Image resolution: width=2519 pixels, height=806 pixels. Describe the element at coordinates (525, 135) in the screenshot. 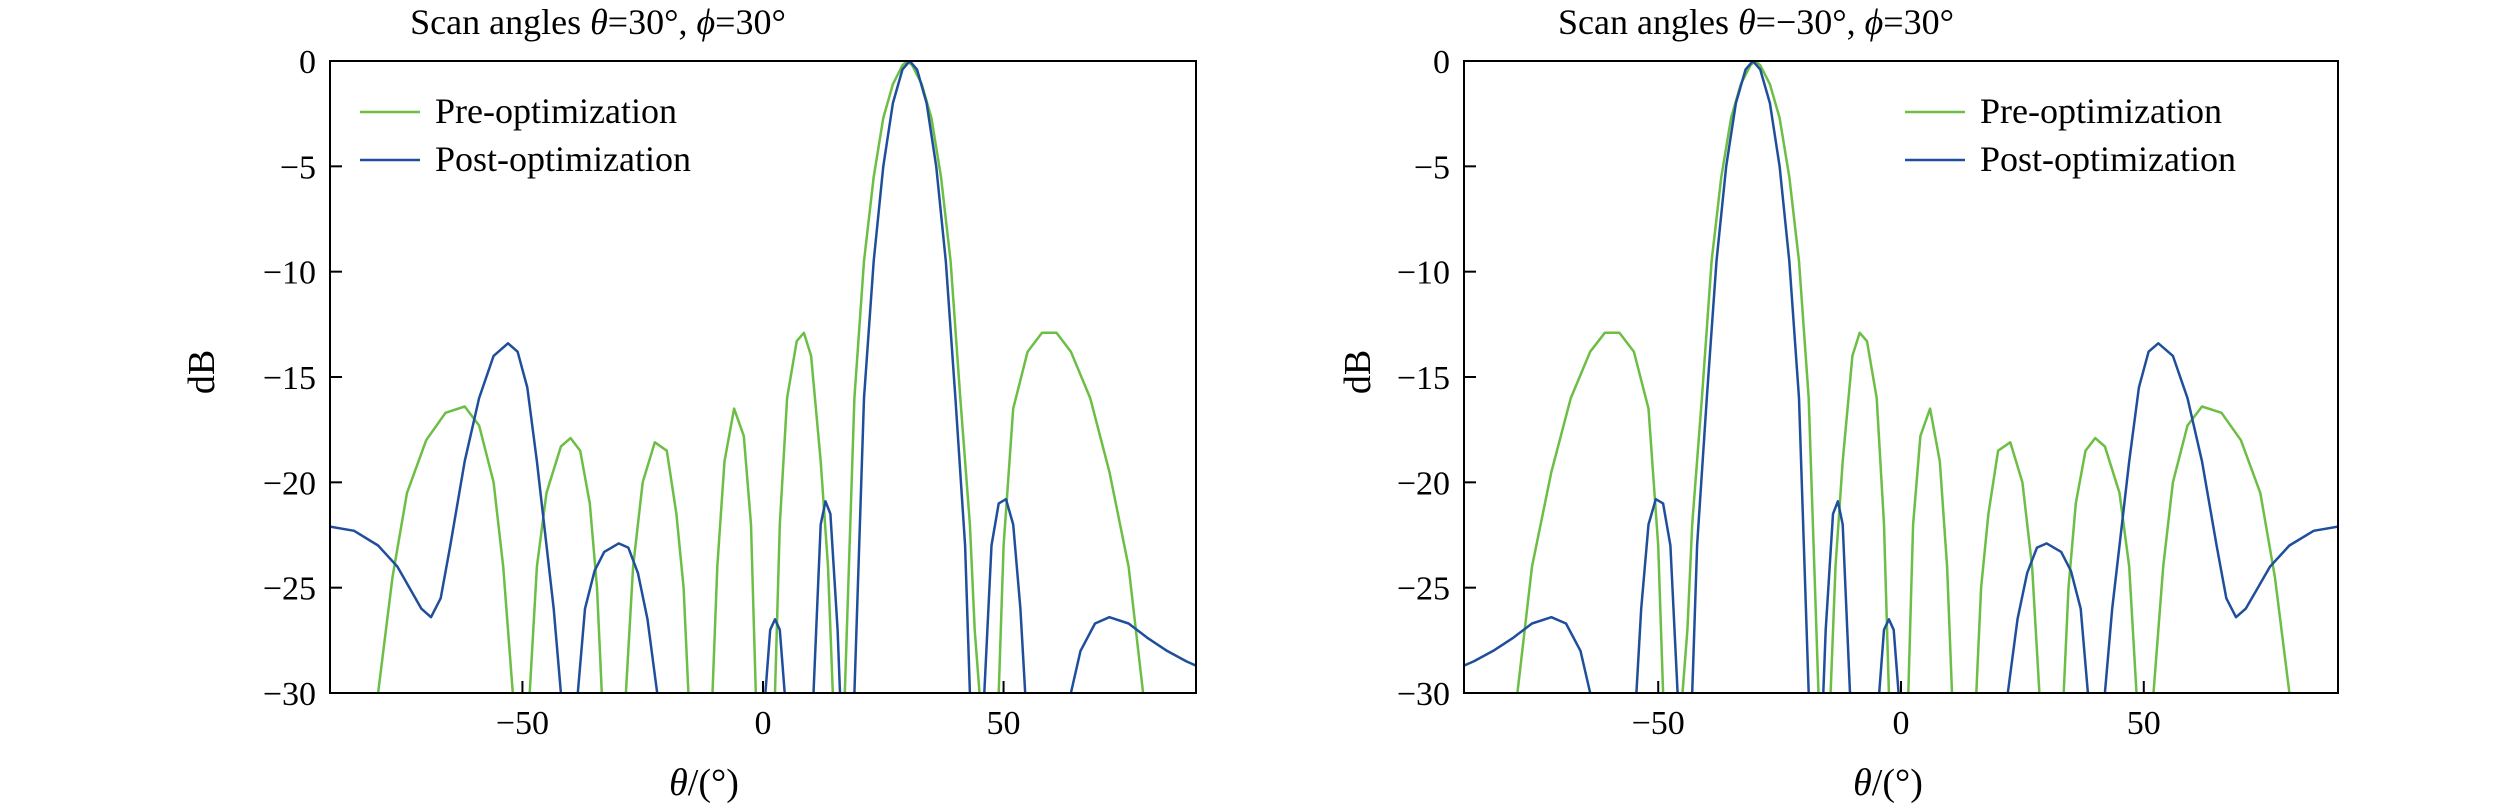

I see `chart-left-legend: Pre-optimization Post-optimization` at that location.